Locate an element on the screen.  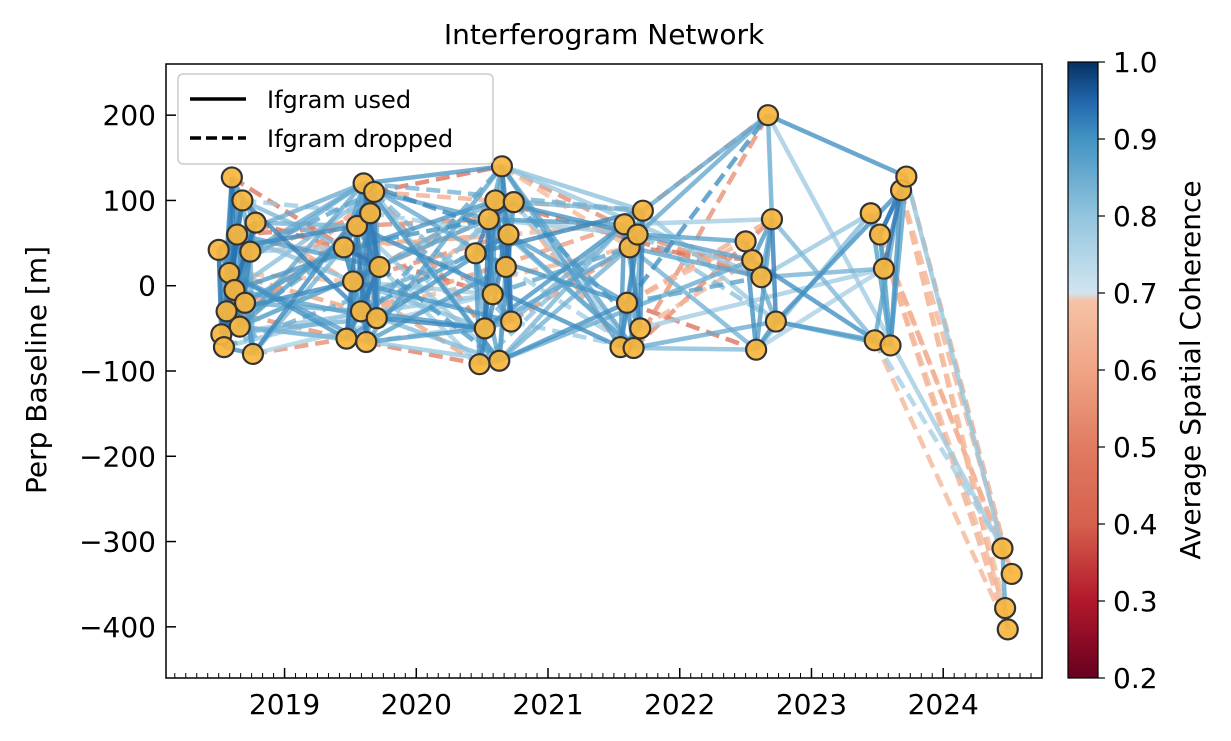
y-tick-label: 200 is located at coordinates (129, 115).